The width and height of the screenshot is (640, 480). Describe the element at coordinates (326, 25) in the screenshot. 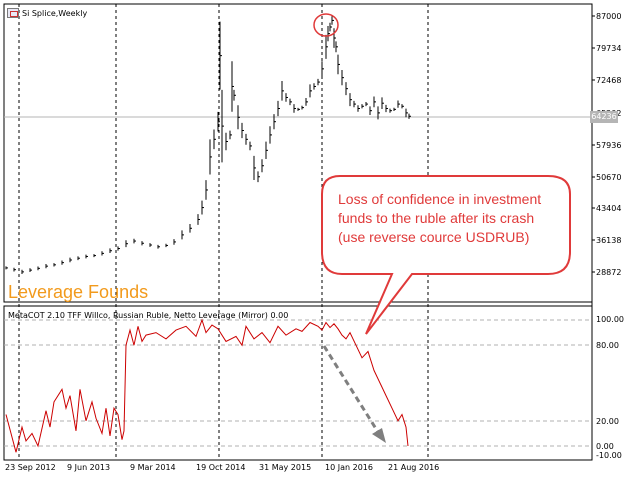

I see `peak-highlight-circle` at that location.